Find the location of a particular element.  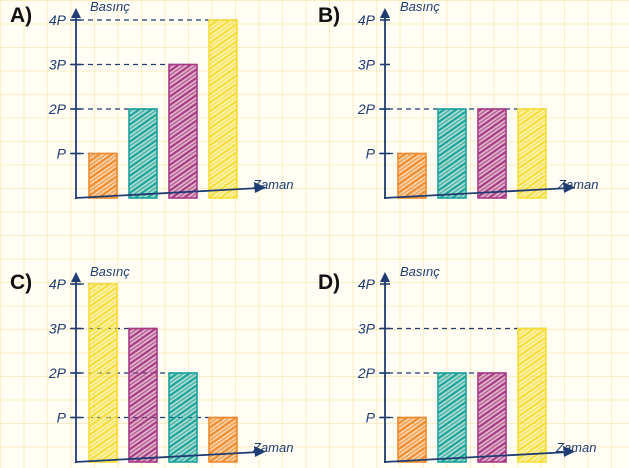

option-label: D) is located at coordinates (329, 282).